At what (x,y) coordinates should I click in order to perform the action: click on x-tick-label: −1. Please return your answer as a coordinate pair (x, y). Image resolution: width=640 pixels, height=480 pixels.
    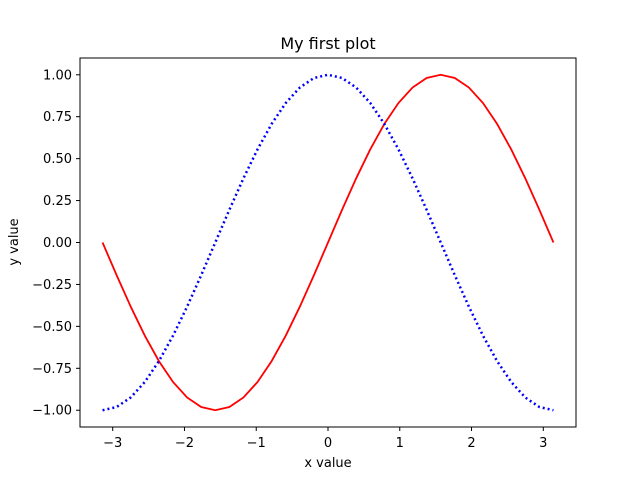
    Looking at the image, I should click on (256, 443).